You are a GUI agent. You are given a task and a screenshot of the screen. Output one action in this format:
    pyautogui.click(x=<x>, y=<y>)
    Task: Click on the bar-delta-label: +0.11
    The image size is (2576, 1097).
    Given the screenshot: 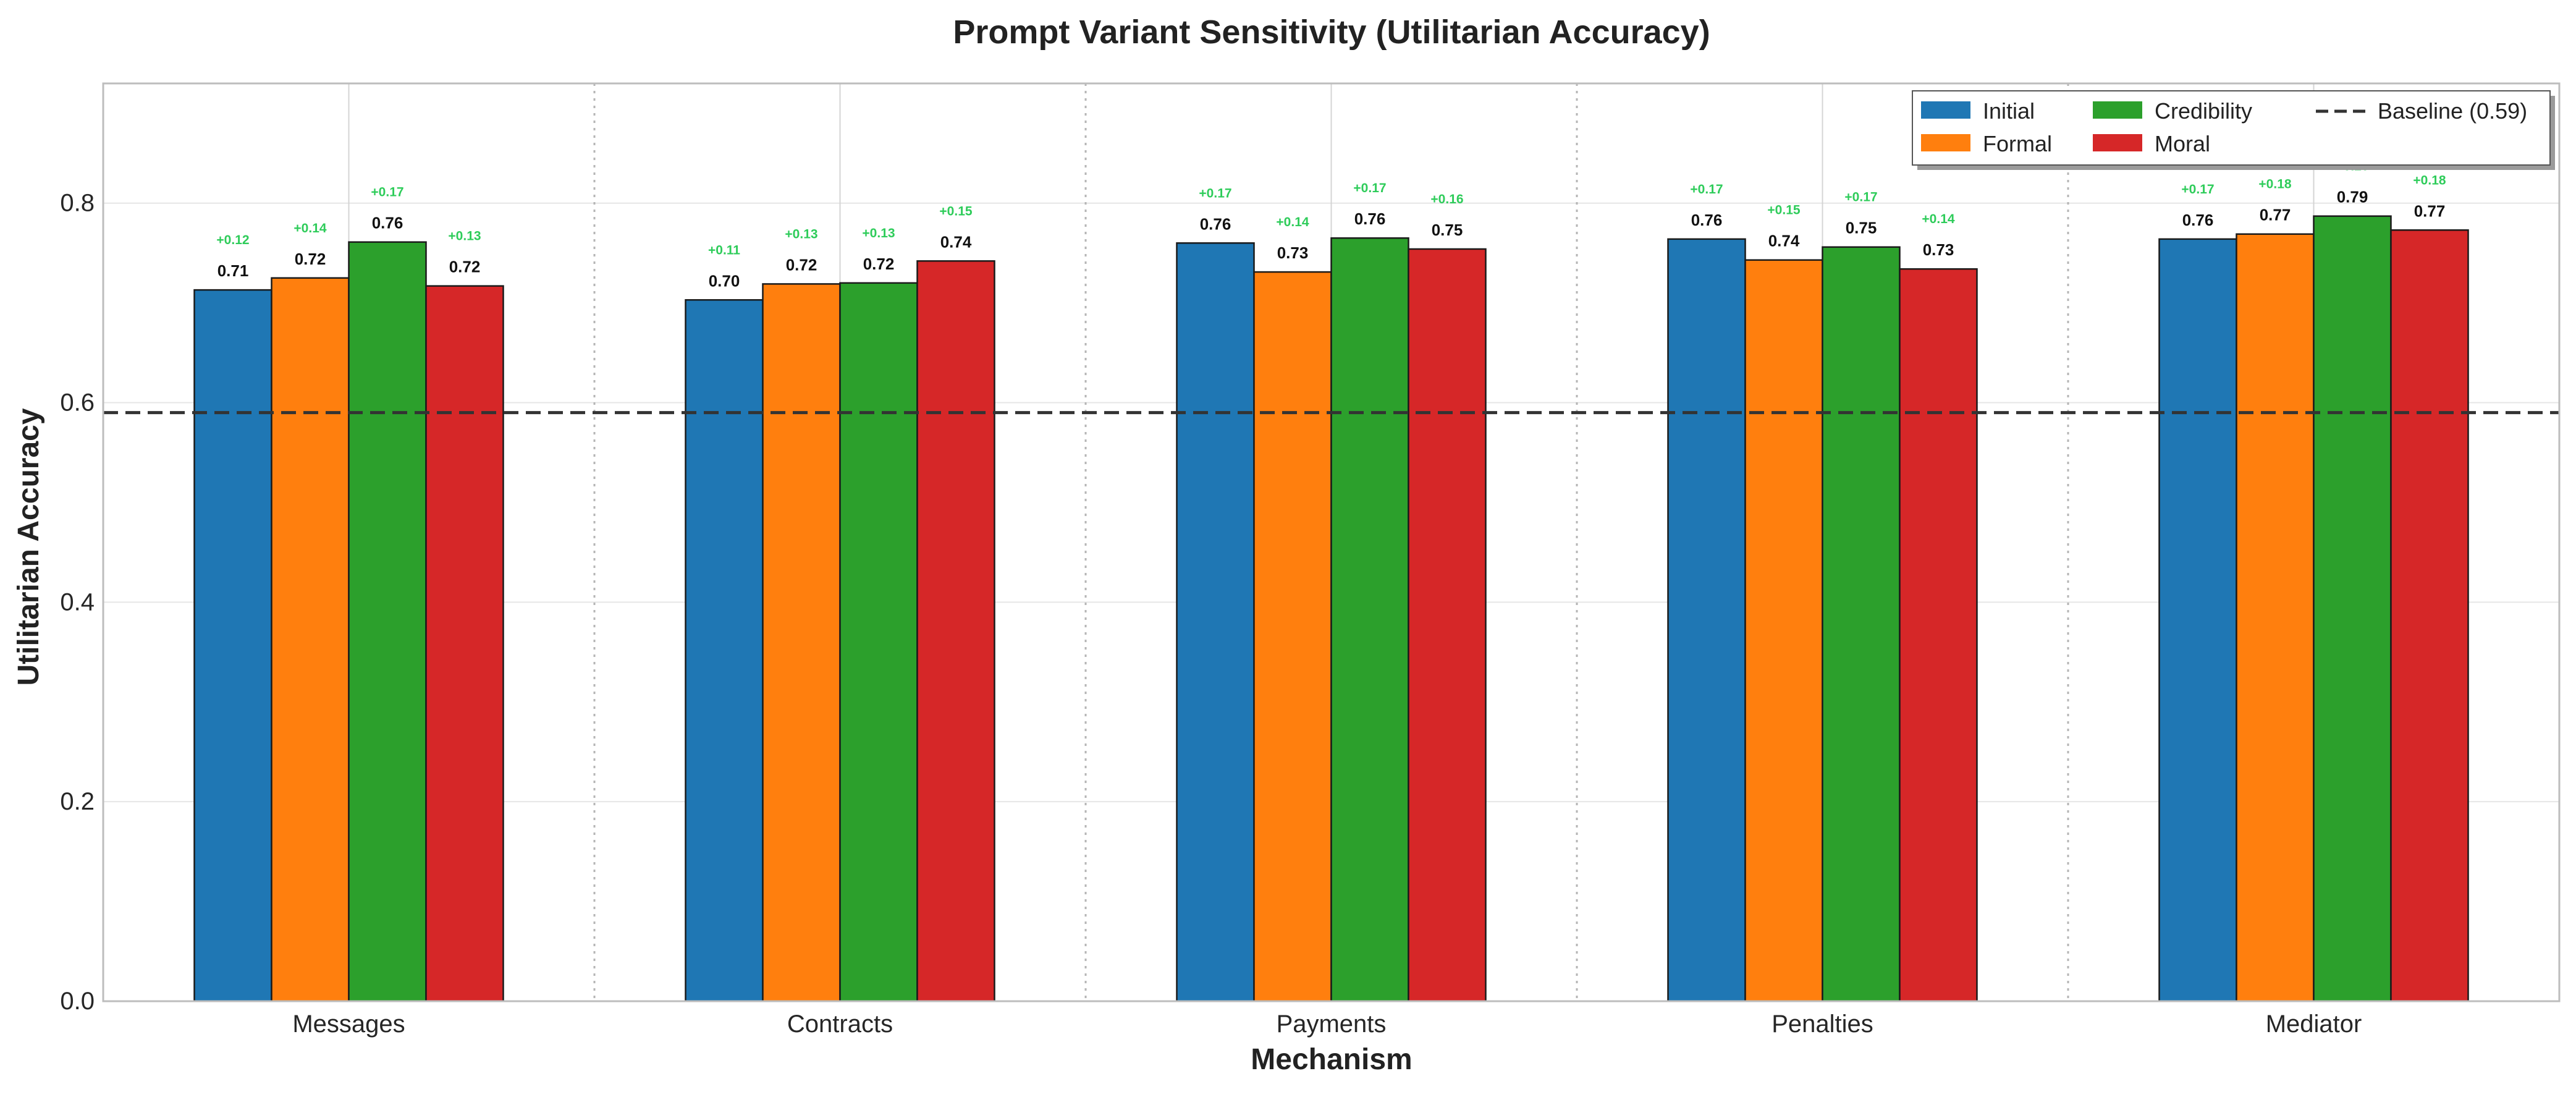 What is the action you would take?
    pyautogui.click(x=724, y=250)
    